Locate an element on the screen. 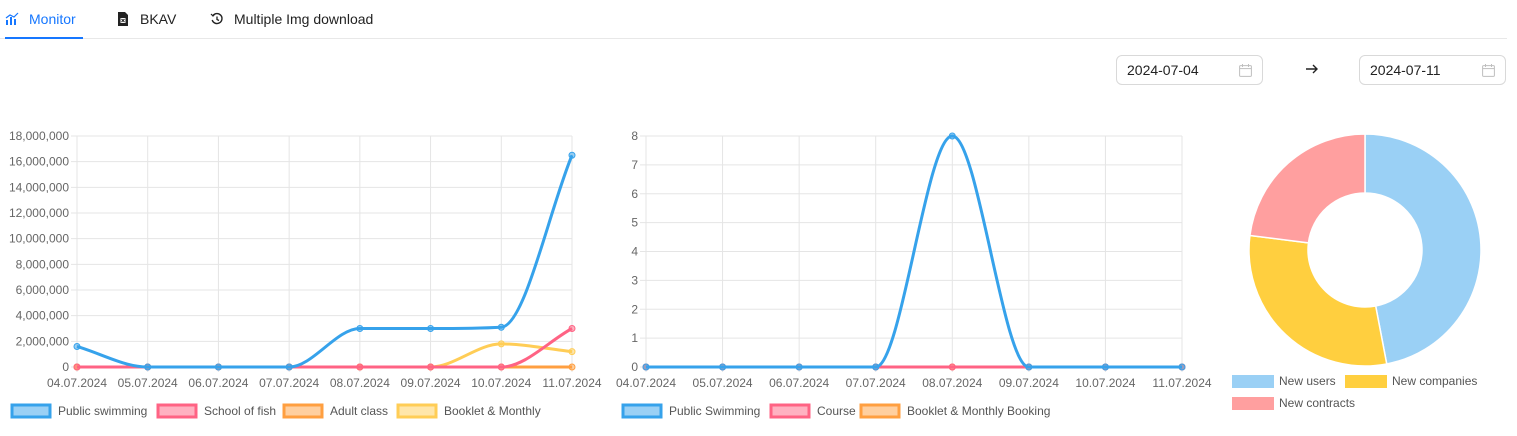  y-tick-label: 2 is located at coordinates (634, 309).